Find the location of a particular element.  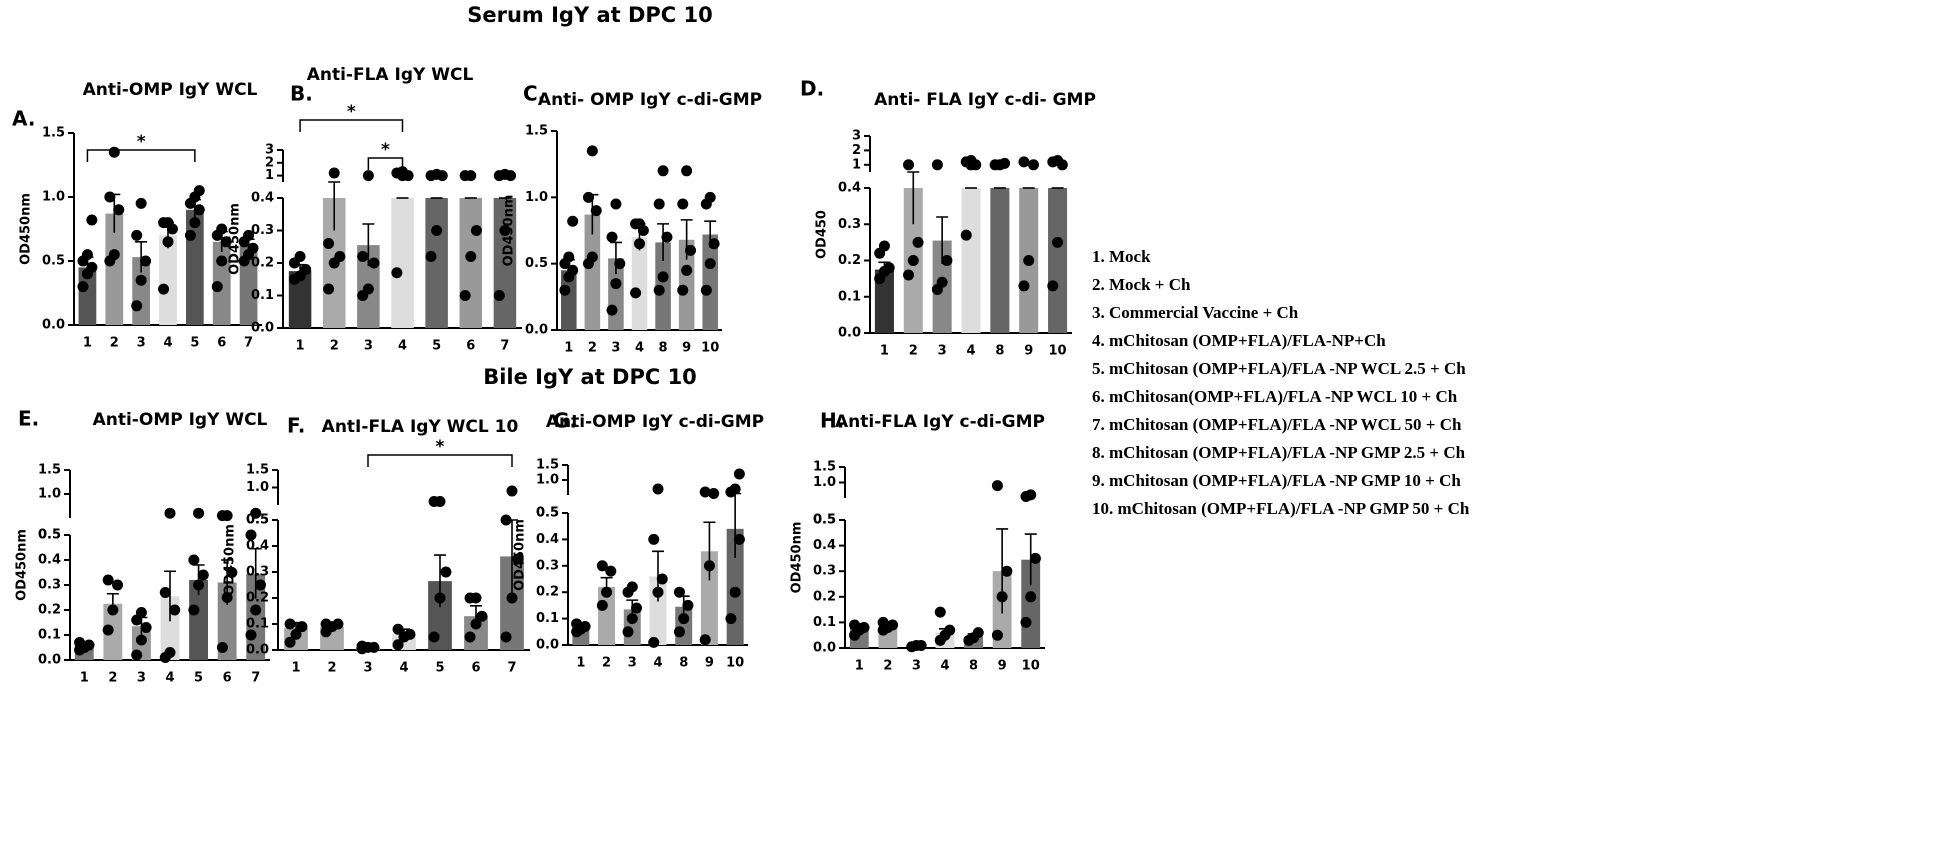

chart-title: Anti-OMP IgY WCL is located at coordinates (180, 420).